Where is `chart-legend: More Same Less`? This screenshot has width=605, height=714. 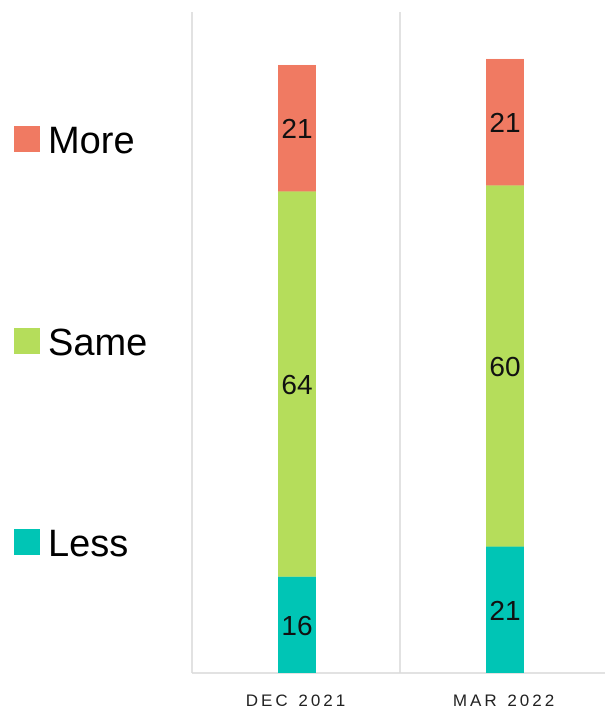
chart-legend: More Same Less is located at coordinates (80, 342).